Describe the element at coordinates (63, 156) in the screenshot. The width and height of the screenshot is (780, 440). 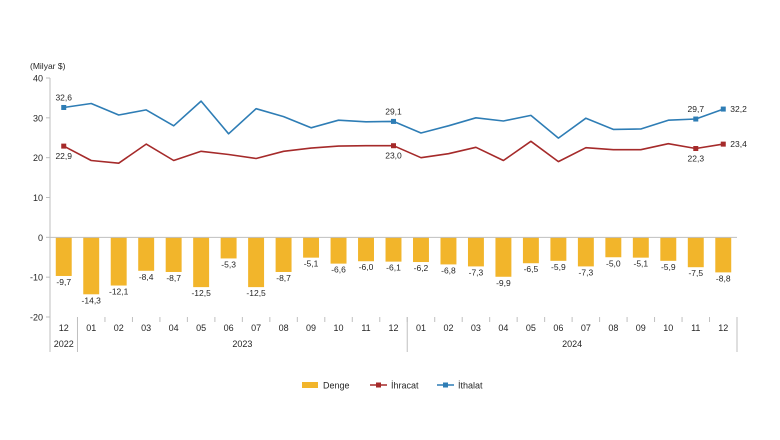
I see `point-label-i-hracat: 22,9` at that location.